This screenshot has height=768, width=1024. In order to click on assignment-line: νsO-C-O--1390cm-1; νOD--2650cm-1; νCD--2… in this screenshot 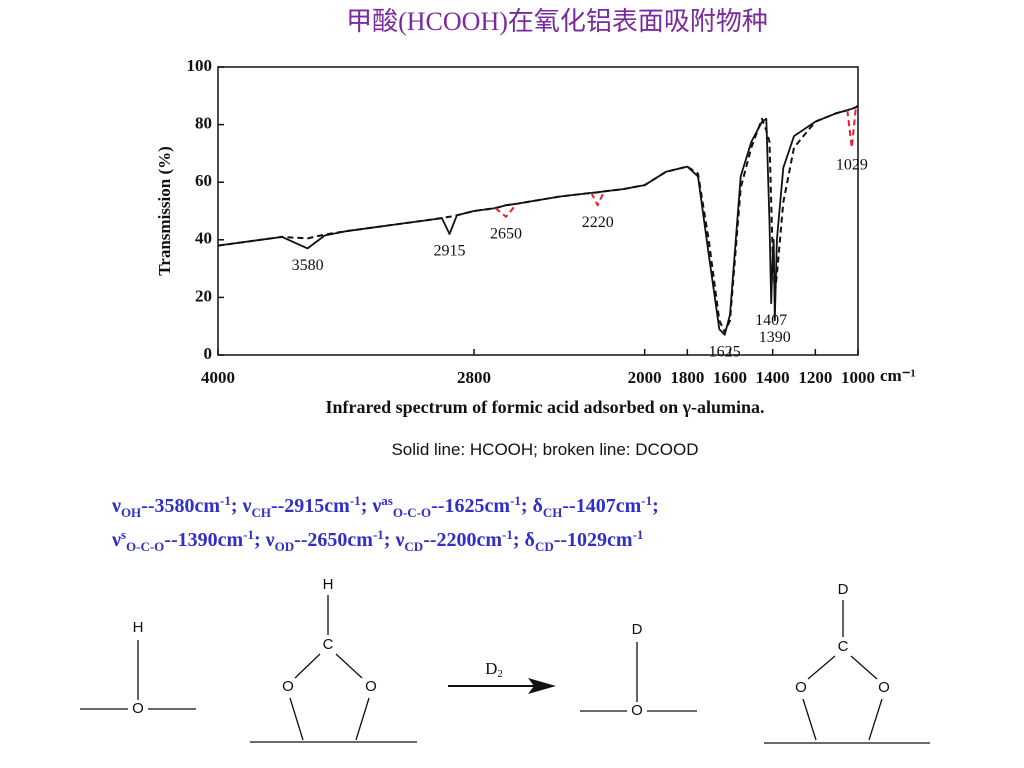, I will do `click(377, 540)`.